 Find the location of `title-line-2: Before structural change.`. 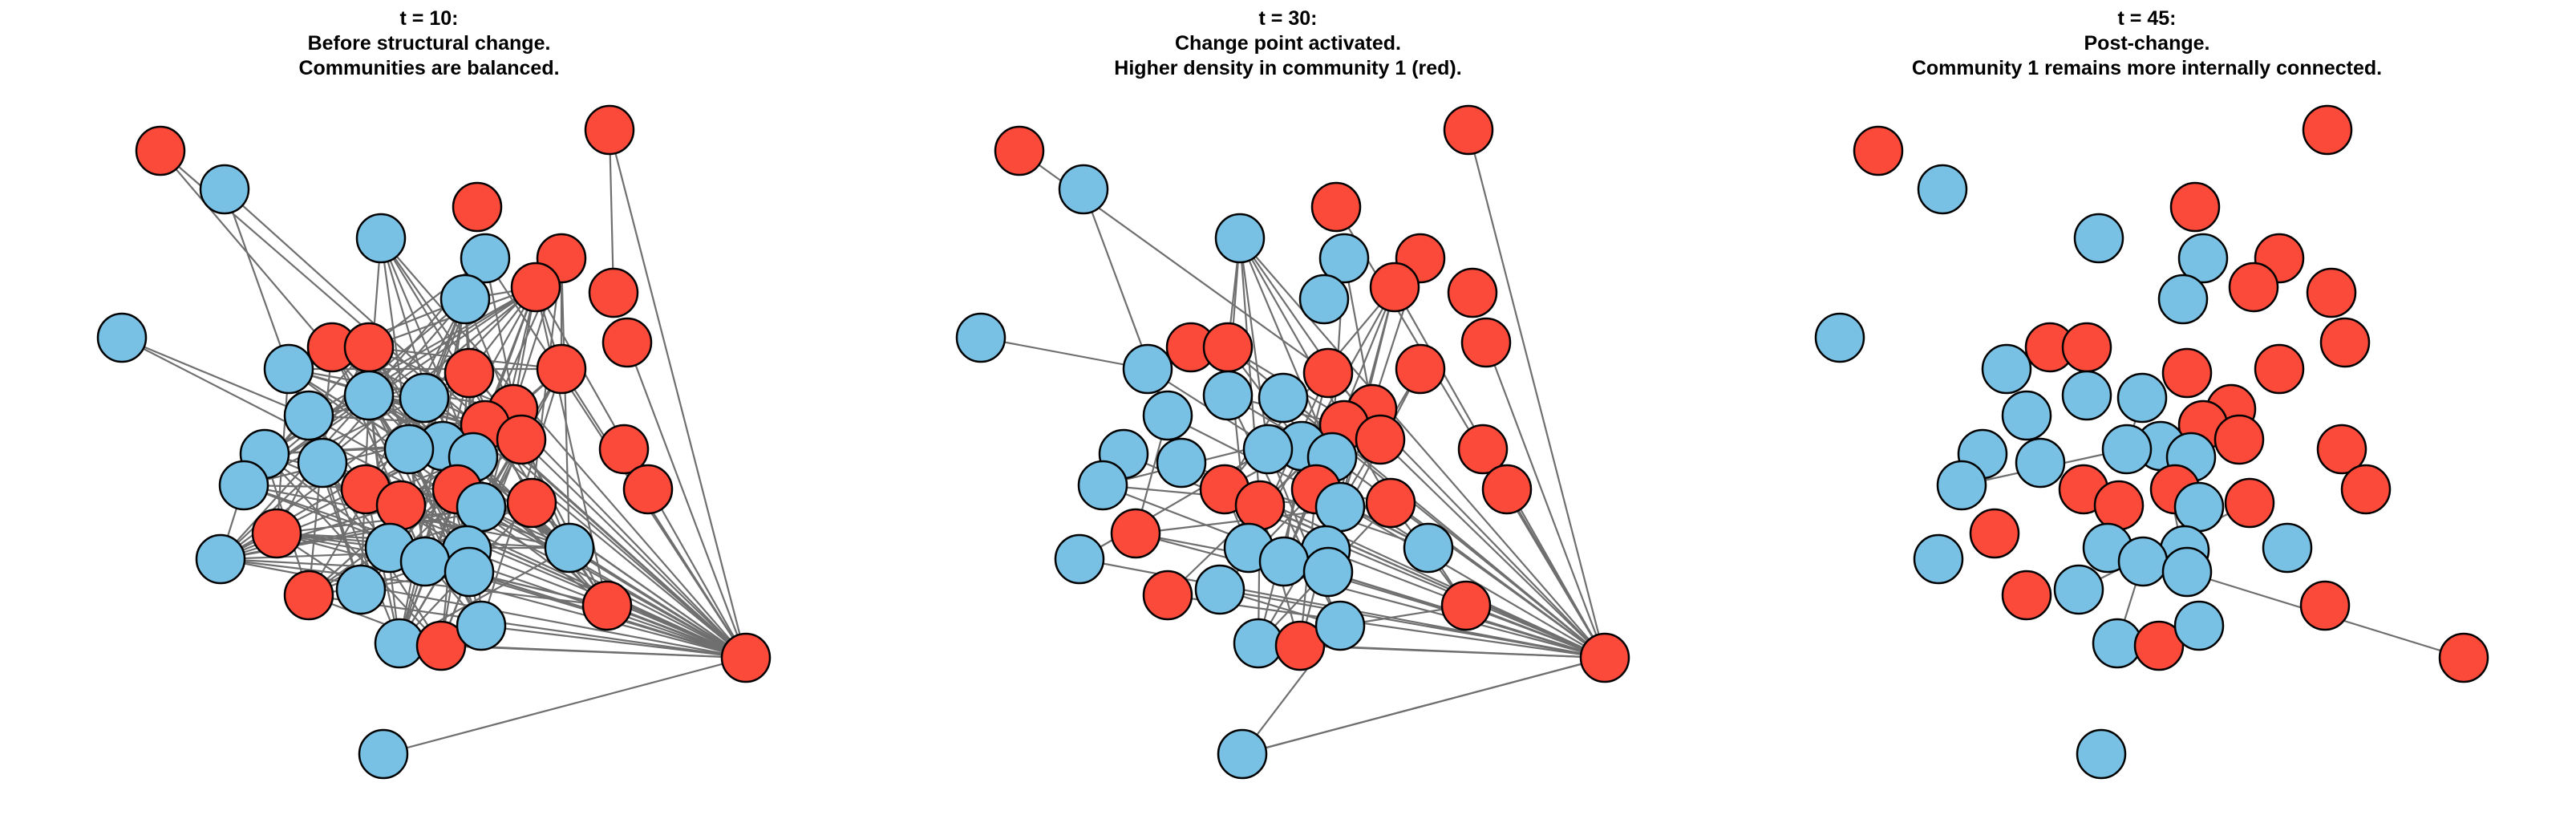

title-line-2: Before structural change. is located at coordinates (429, 43).